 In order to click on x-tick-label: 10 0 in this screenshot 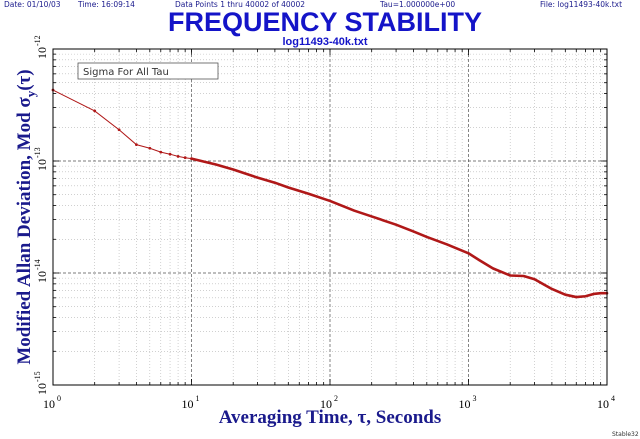, I will do `click(52, 402)`.